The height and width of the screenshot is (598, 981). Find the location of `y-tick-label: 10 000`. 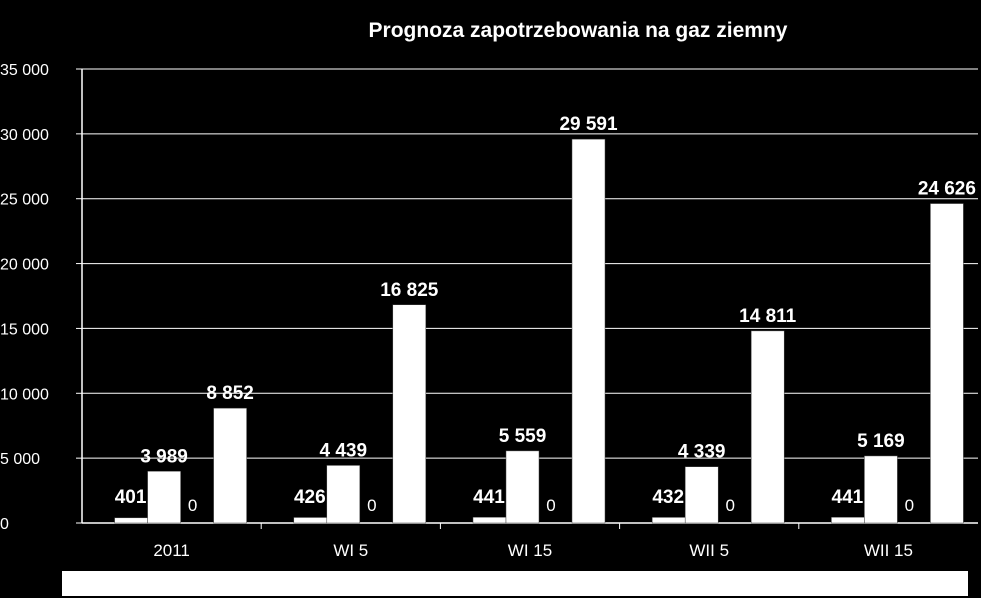

y-tick-label: 10 000 is located at coordinates (24, 394).